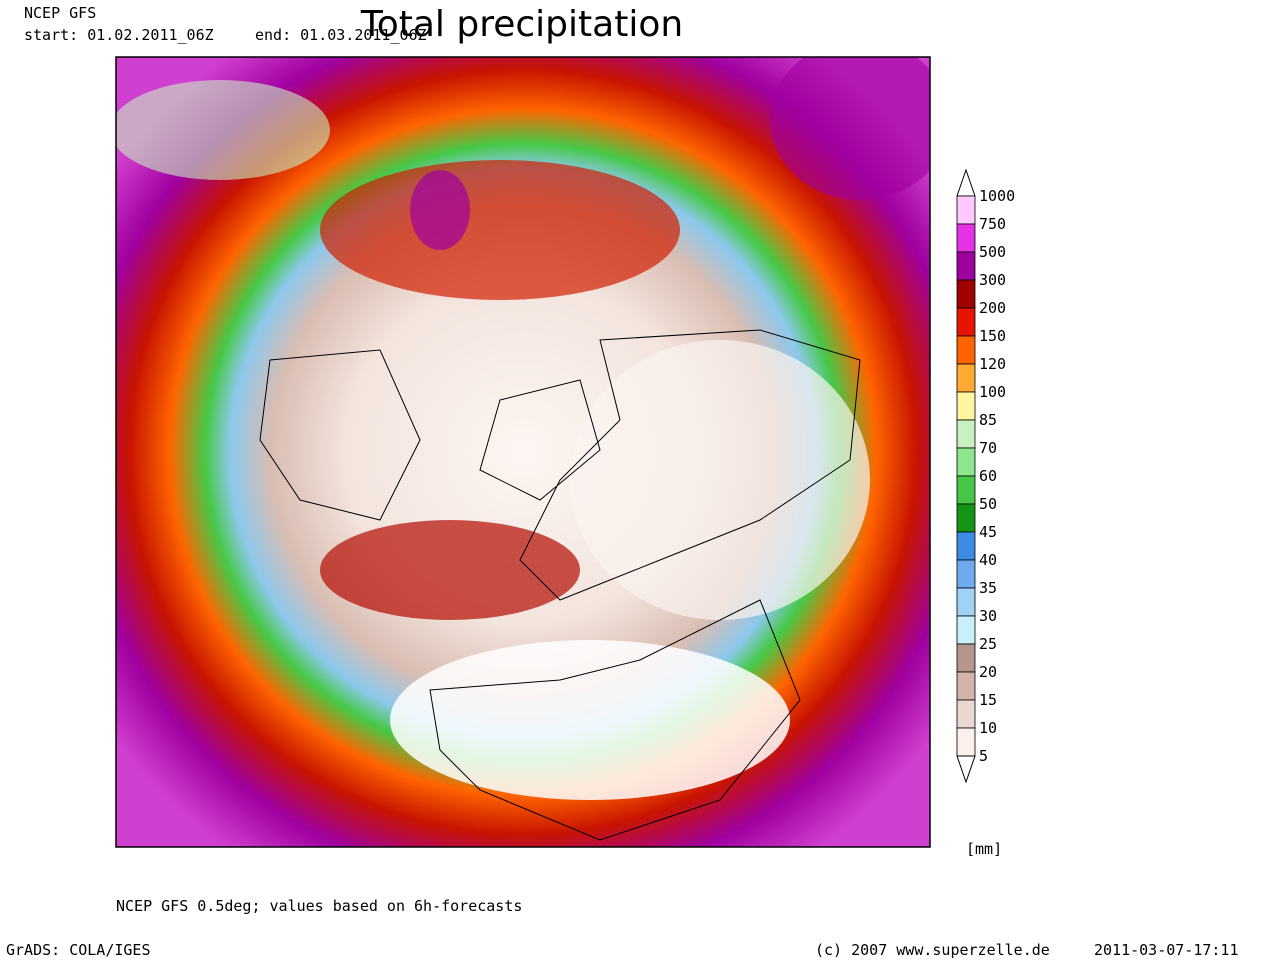 This screenshot has width=1280, height=960. Describe the element at coordinates (992, 252) in the screenshot. I see `colorbar-label: 500` at that location.